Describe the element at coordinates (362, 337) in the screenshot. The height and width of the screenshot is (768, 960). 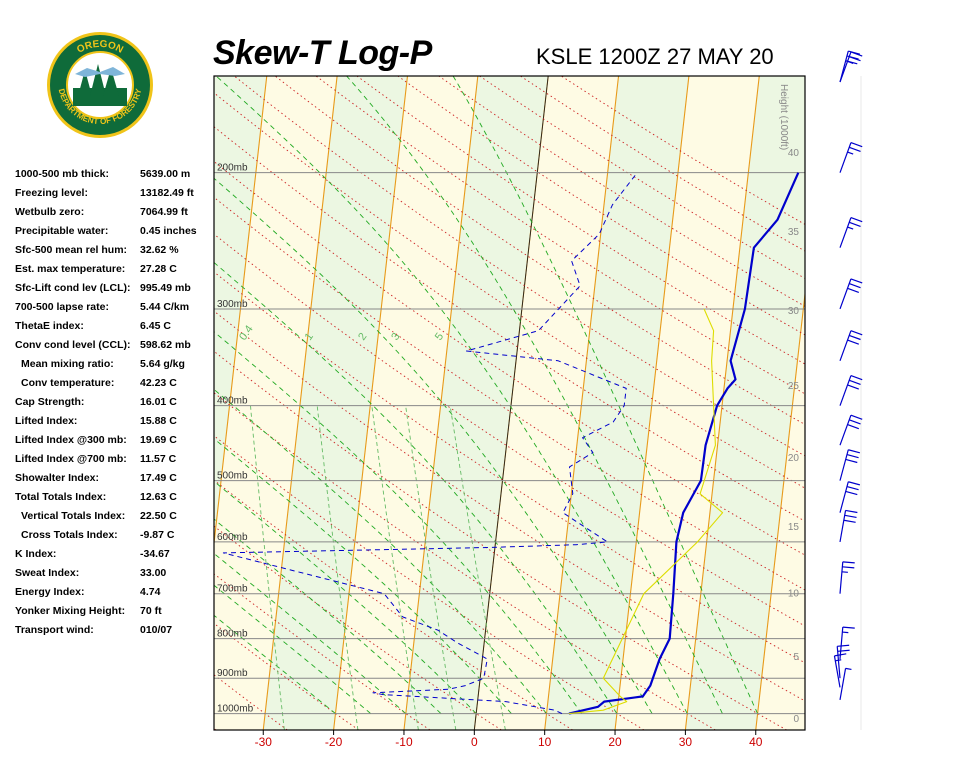
I see `mixing-ratio-label: 2` at that location.